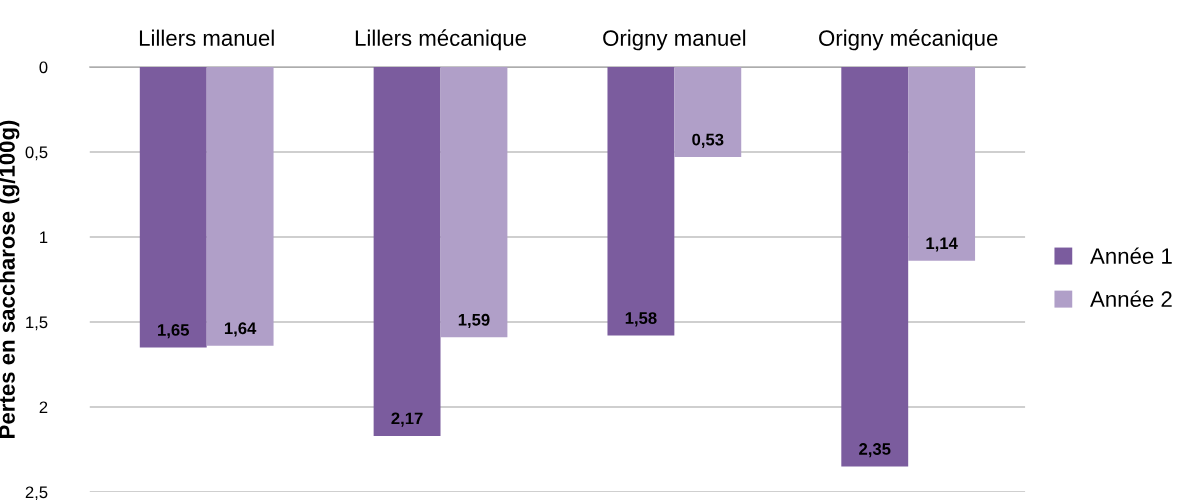 Image resolution: width=1181 pixels, height=500 pixels. What do you see at coordinates (908, 40) in the screenshot?
I see `x-tick-label: Origny mécanique` at bounding box center [908, 40].